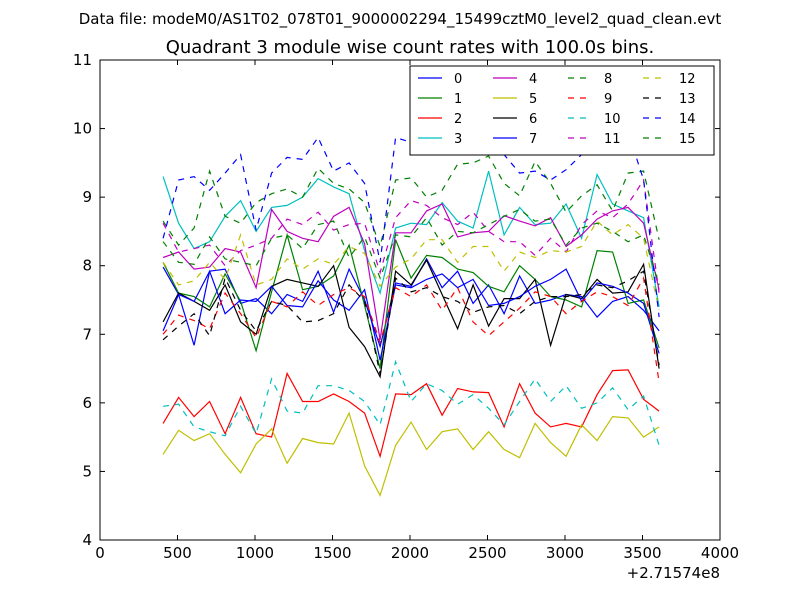 The image size is (800, 600). Describe the element at coordinates (87, 540) in the screenshot. I see `y-tick-label: 4` at that location.